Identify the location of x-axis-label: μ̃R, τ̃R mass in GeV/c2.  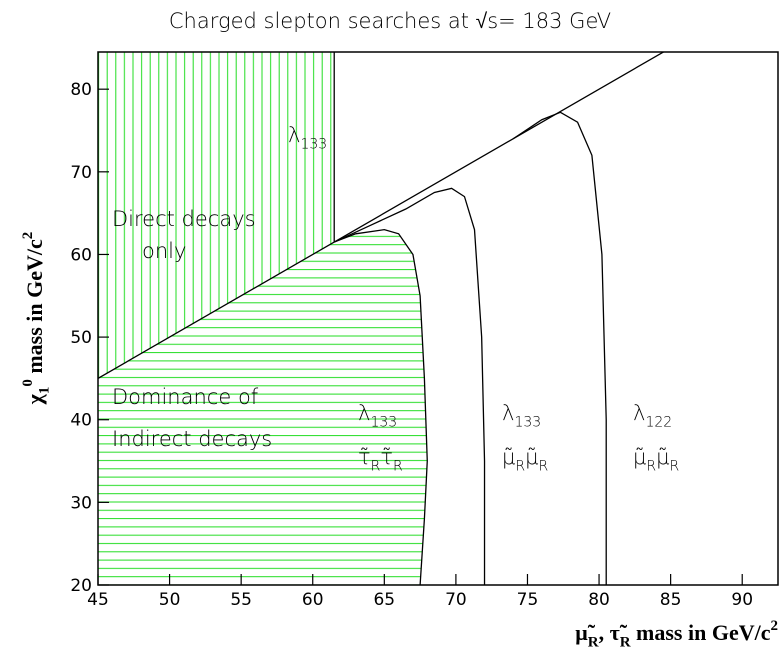
(676, 634).